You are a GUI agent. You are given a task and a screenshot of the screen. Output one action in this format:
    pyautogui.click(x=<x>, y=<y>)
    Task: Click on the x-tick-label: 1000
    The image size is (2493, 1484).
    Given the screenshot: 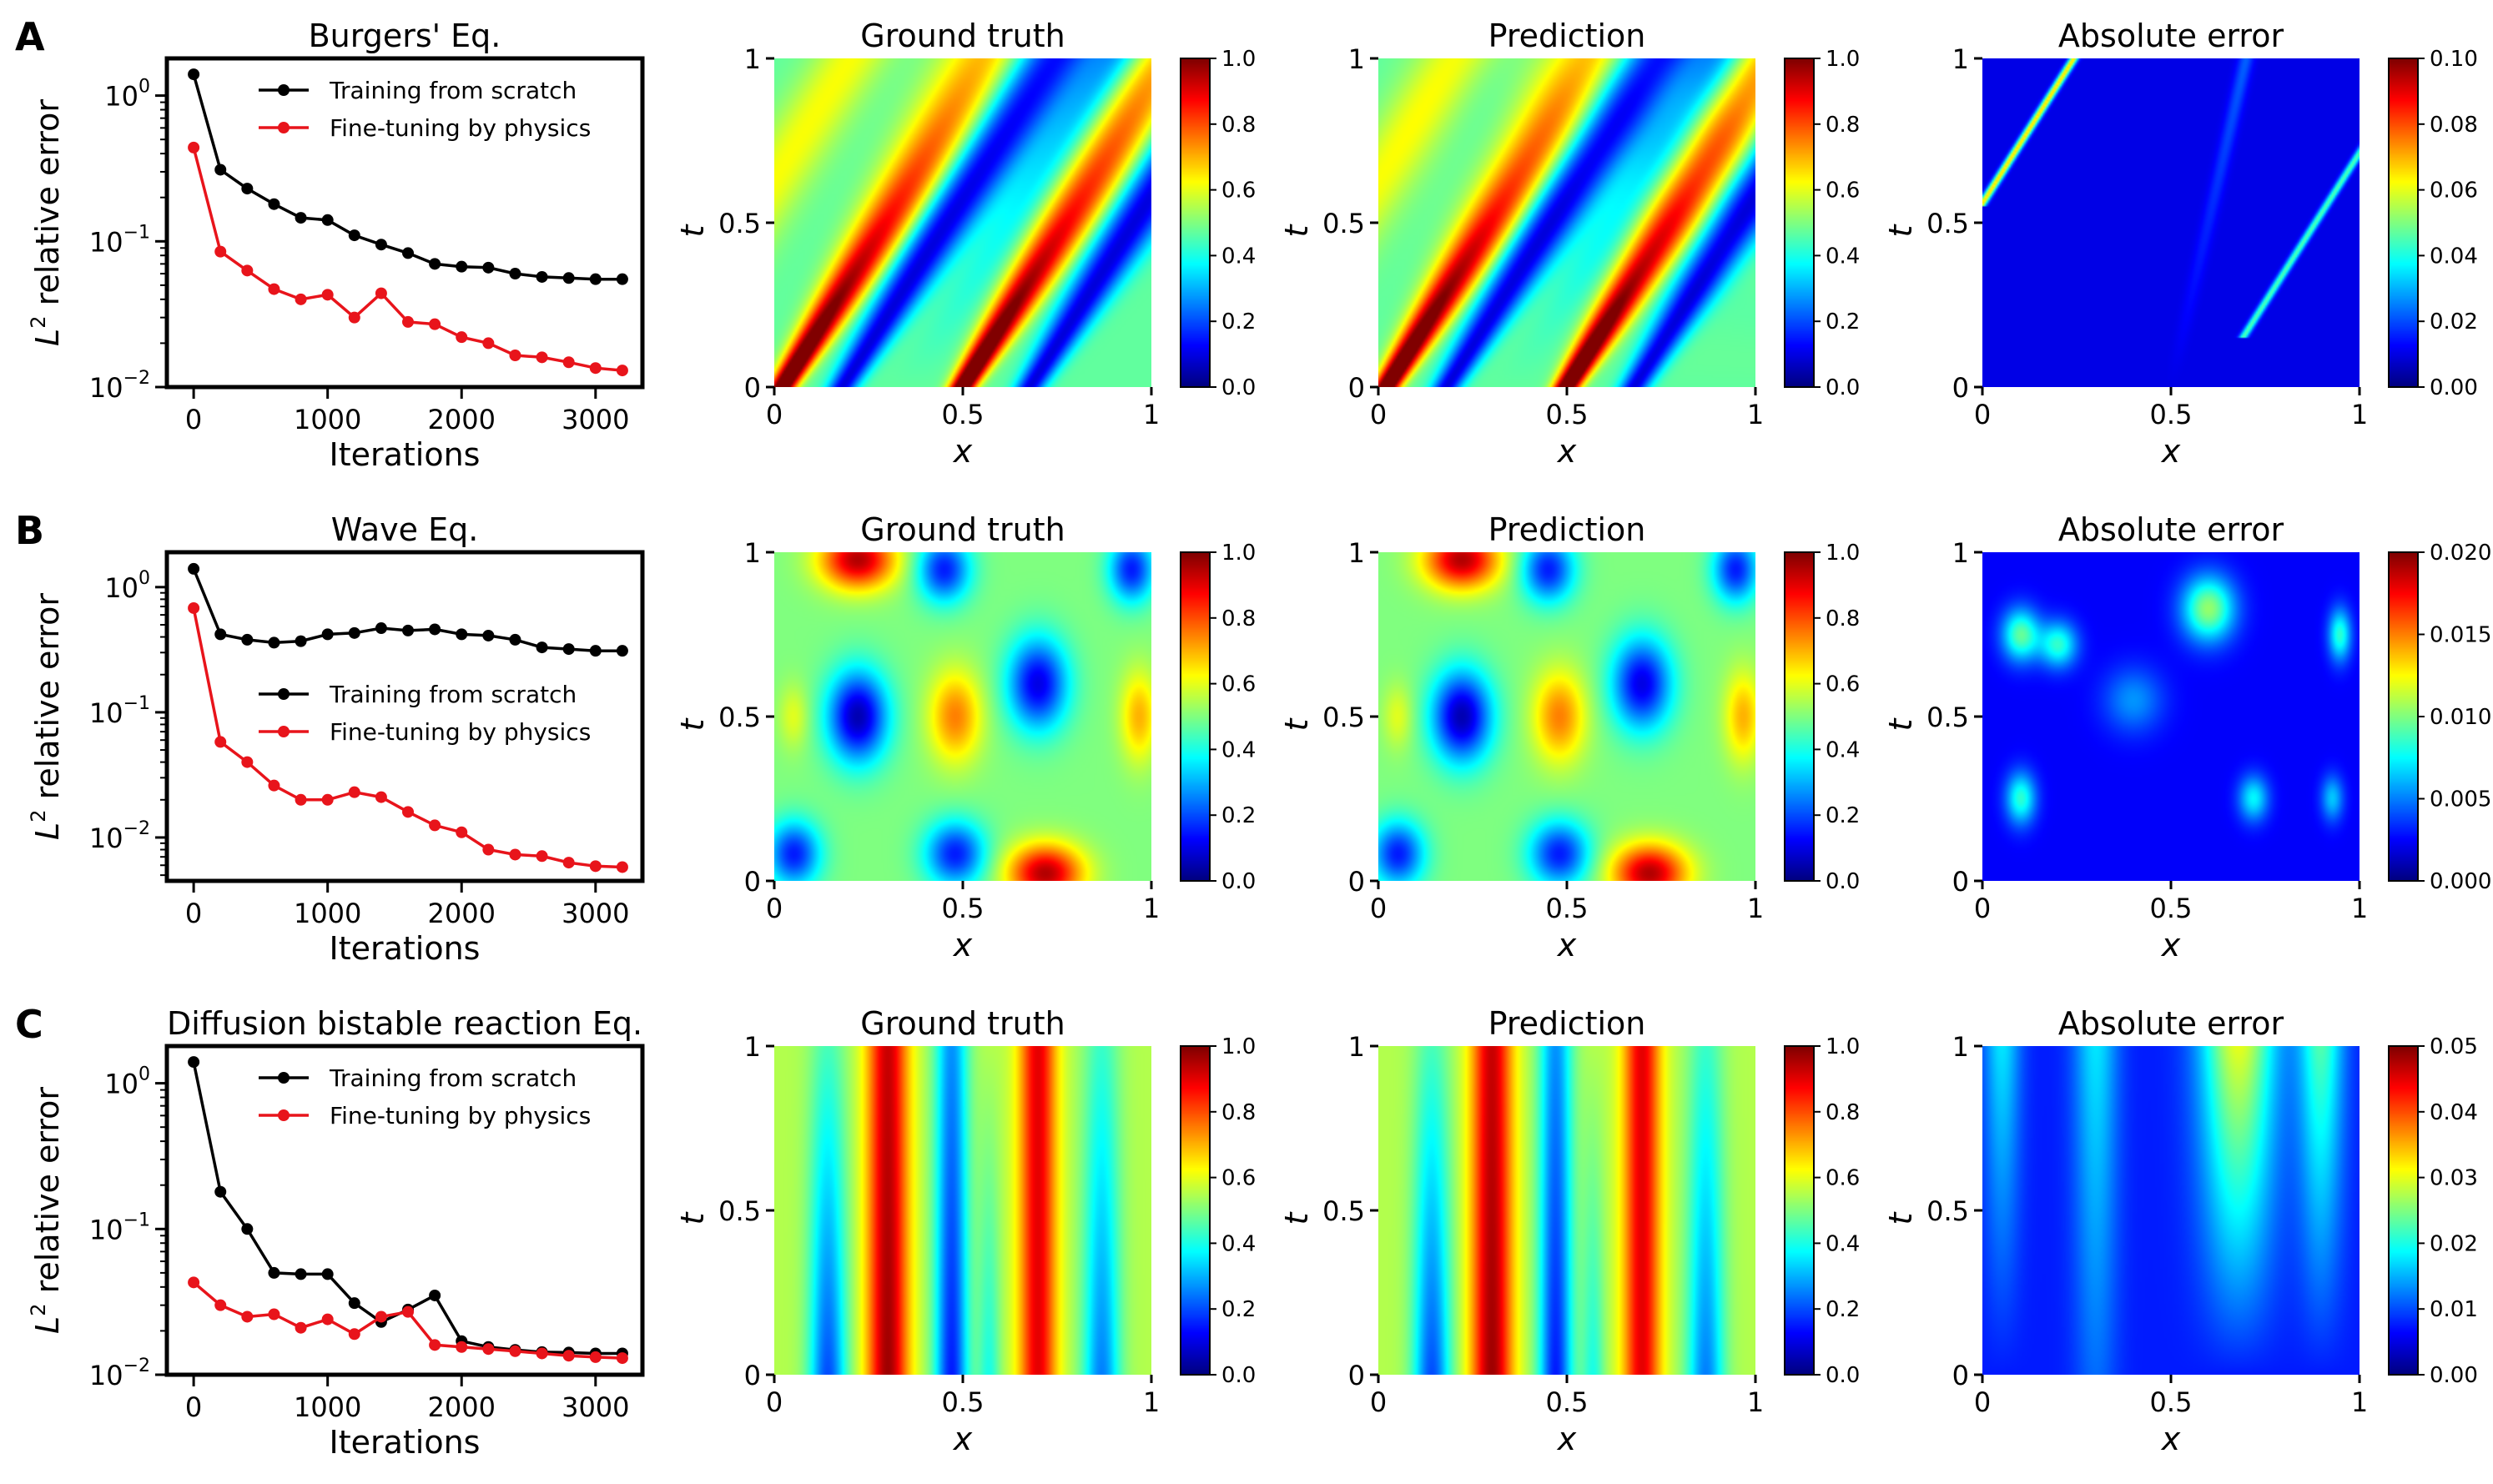 What is the action you would take?
    pyautogui.click(x=327, y=420)
    